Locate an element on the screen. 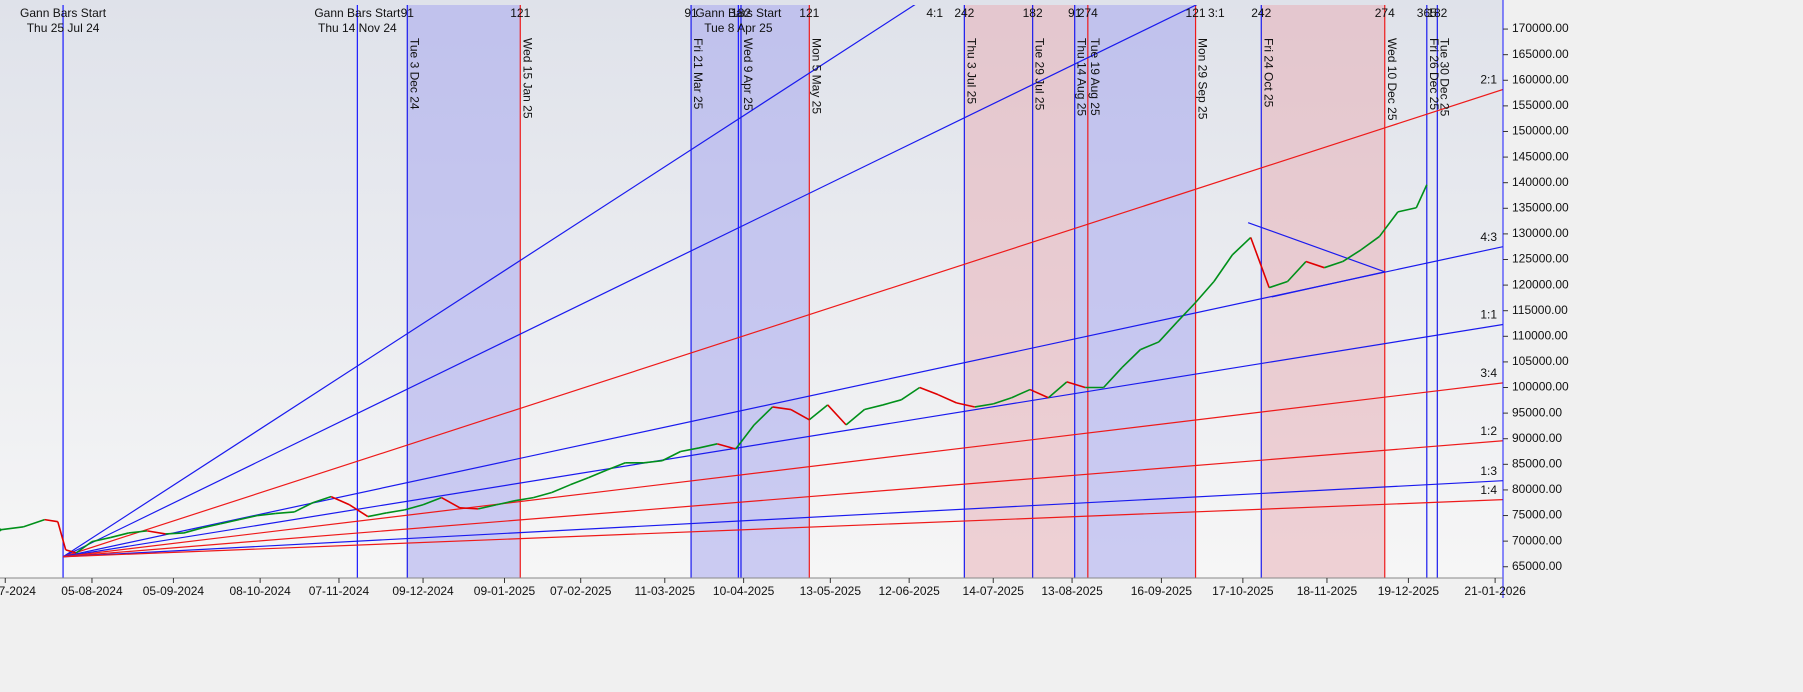  x-tick-label: 08-10-2024 is located at coordinates (260, 591).